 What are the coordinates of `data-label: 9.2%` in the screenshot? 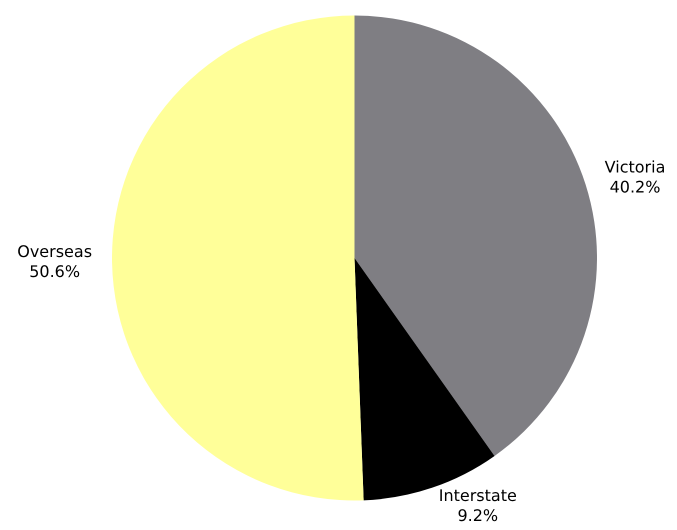 It's located at (477, 515).